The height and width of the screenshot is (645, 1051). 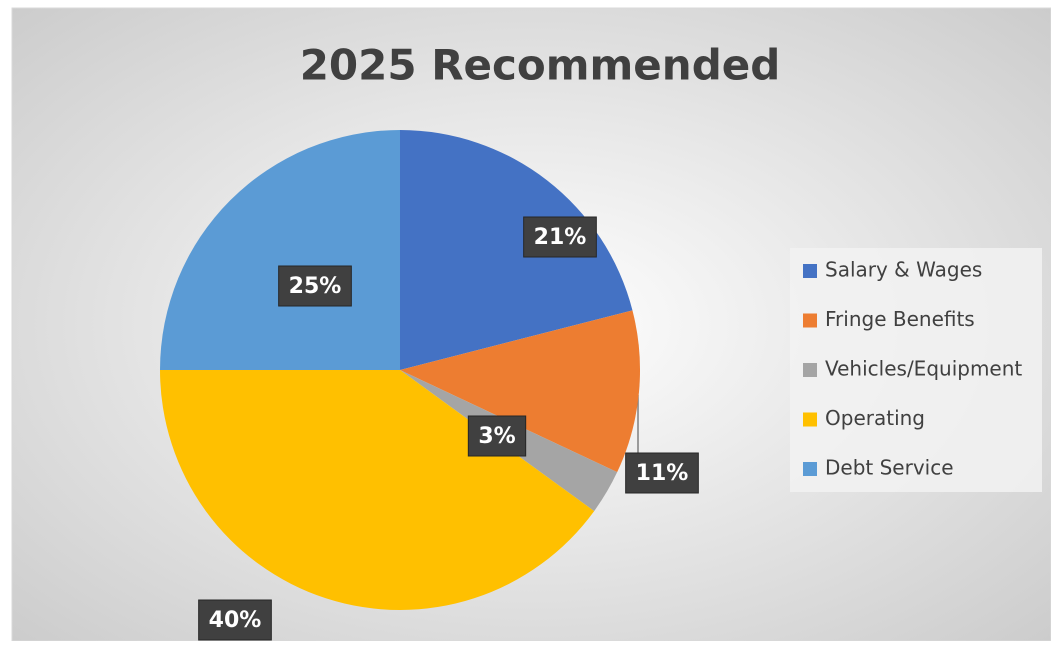 What do you see at coordinates (875, 418) in the screenshot?
I see `legend-label: Operating` at bounding box center [875, 418].